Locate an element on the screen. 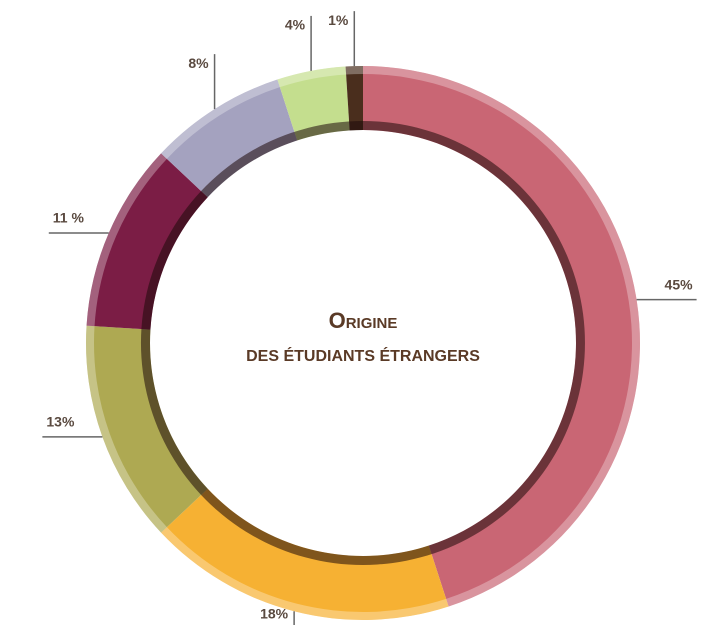  data-label: 4% is located at coordinates (295, 25).